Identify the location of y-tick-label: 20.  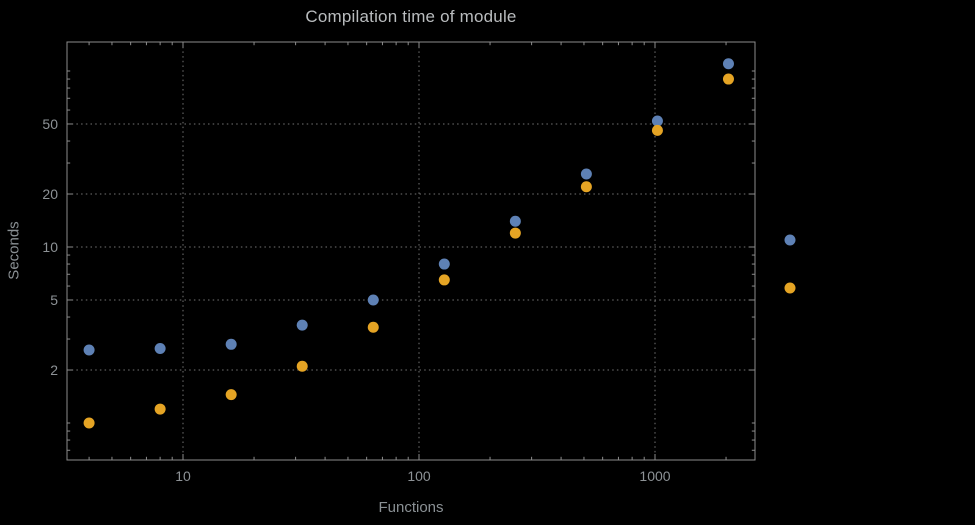
(50, 194).